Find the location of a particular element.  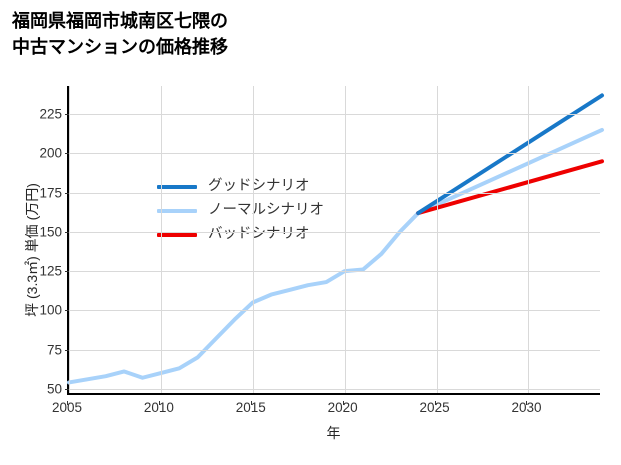

y-tick-label: 75 is located at coordinates (54, 349).